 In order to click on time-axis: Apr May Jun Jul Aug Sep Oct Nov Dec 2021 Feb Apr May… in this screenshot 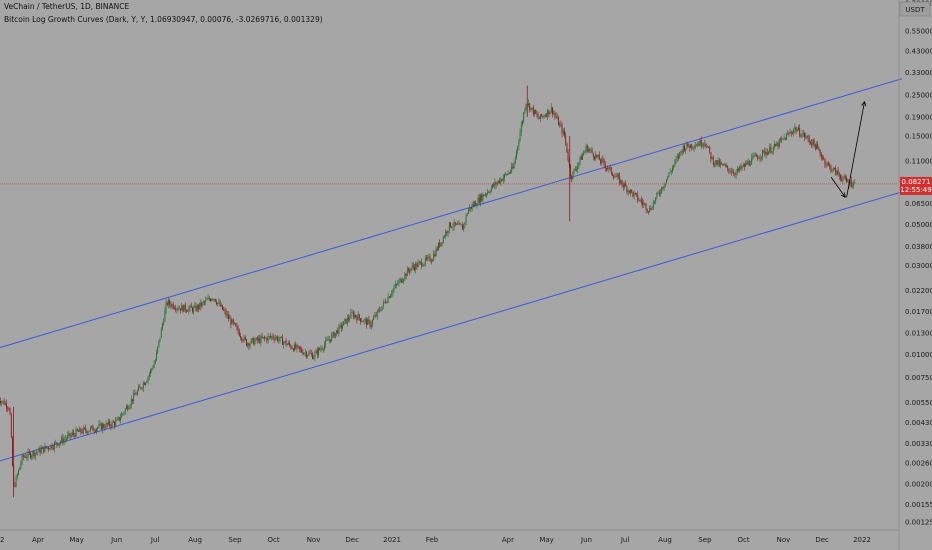, I will do `click(449, 536)`.